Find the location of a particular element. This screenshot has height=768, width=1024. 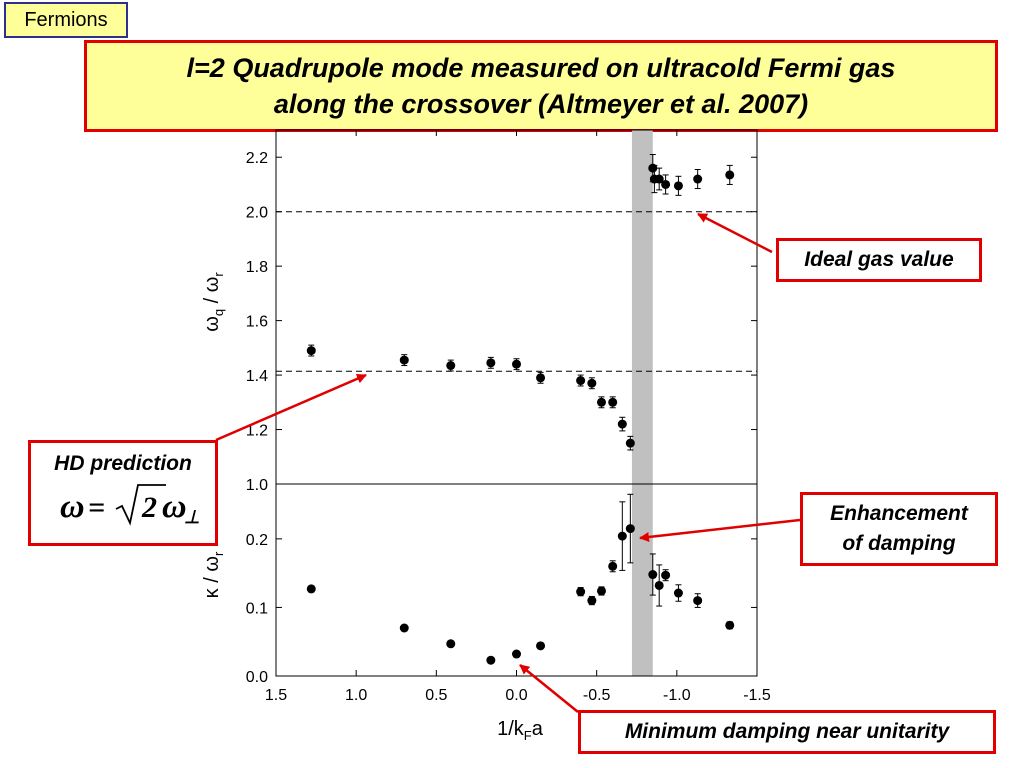

svg-text: κ / ωr is located at coordinates (213, 574).